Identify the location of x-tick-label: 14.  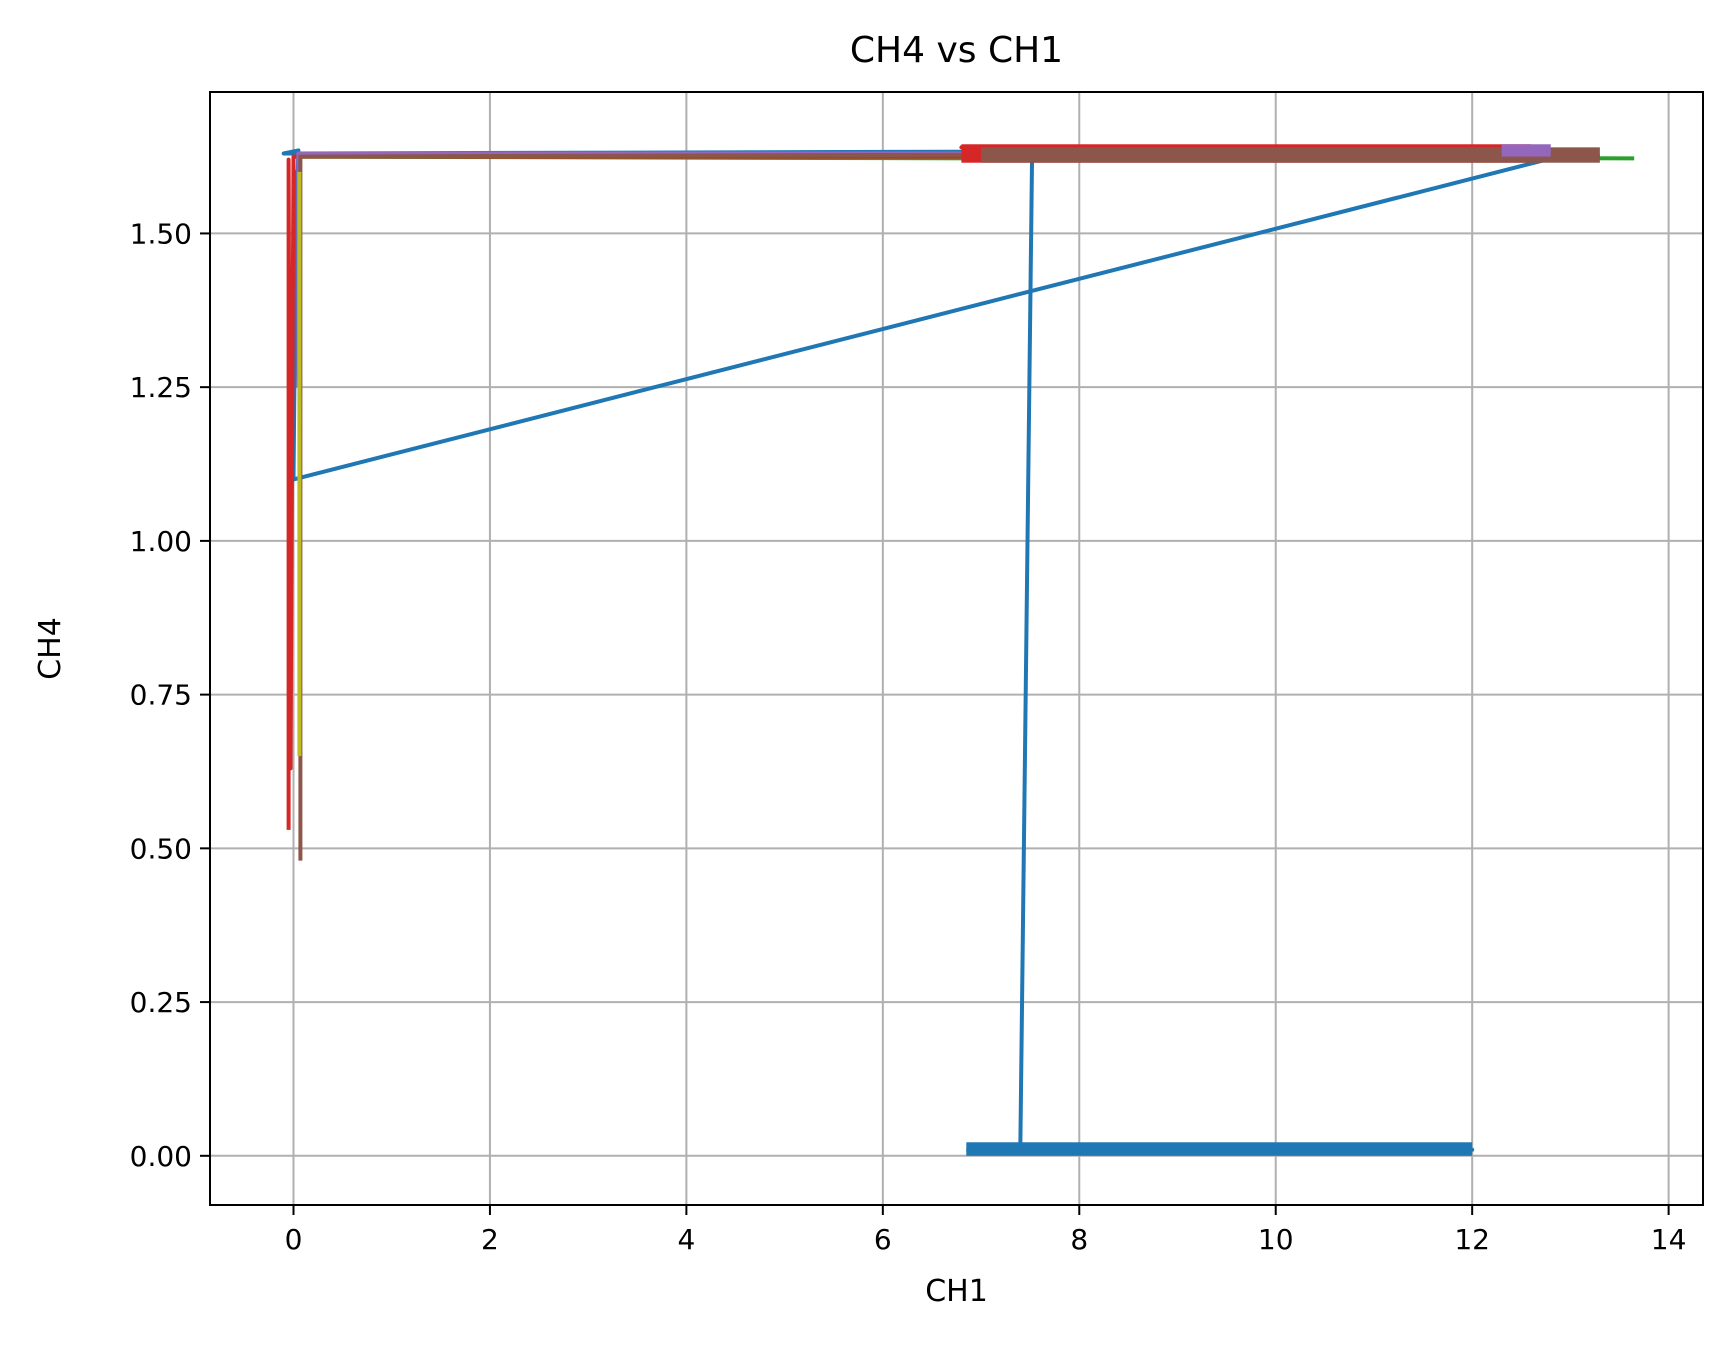
(1669, 1239).